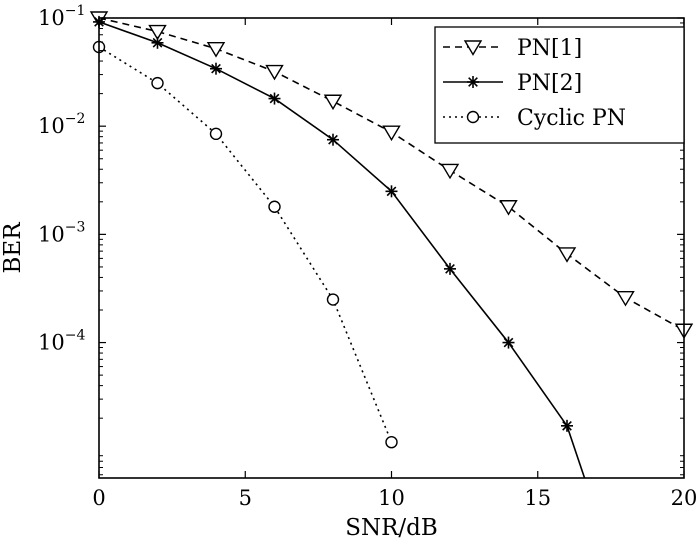 The height and width of the screenshot is (538, 700). Describe the element at coordinates (512, 83) in the screenshot. I see `legend-item: PN[2]` at that location.